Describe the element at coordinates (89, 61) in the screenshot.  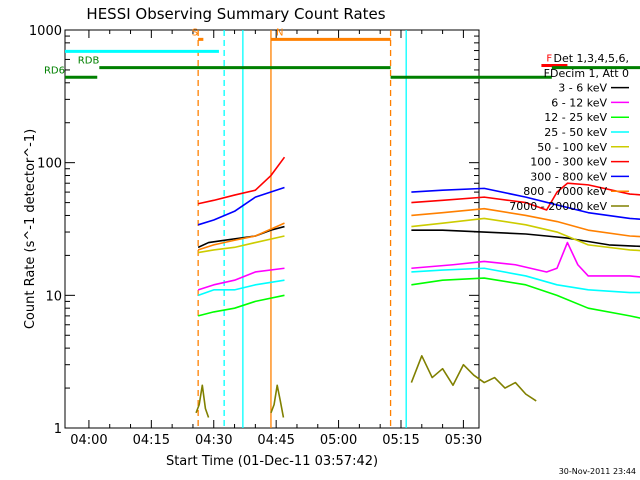
I see `flag-label: RDB` at that location.